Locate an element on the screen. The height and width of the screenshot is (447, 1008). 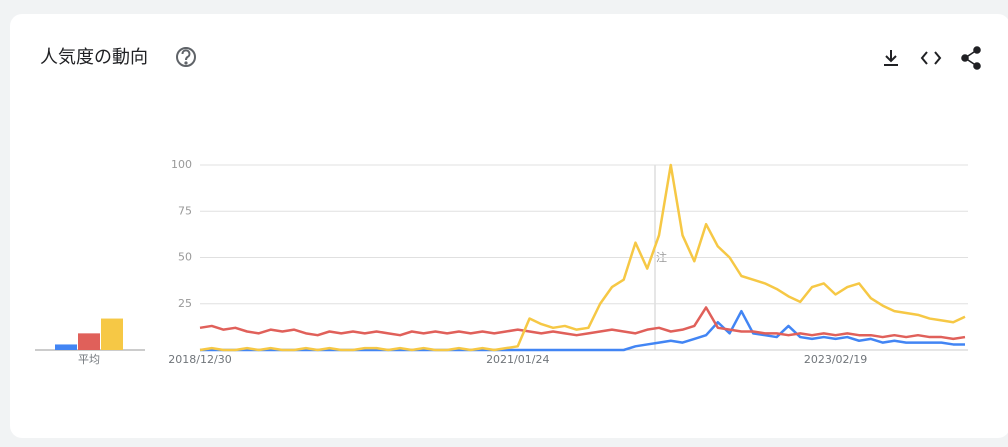
x-tick-label: 2021/01/24 is located at coordinates (517, 359).